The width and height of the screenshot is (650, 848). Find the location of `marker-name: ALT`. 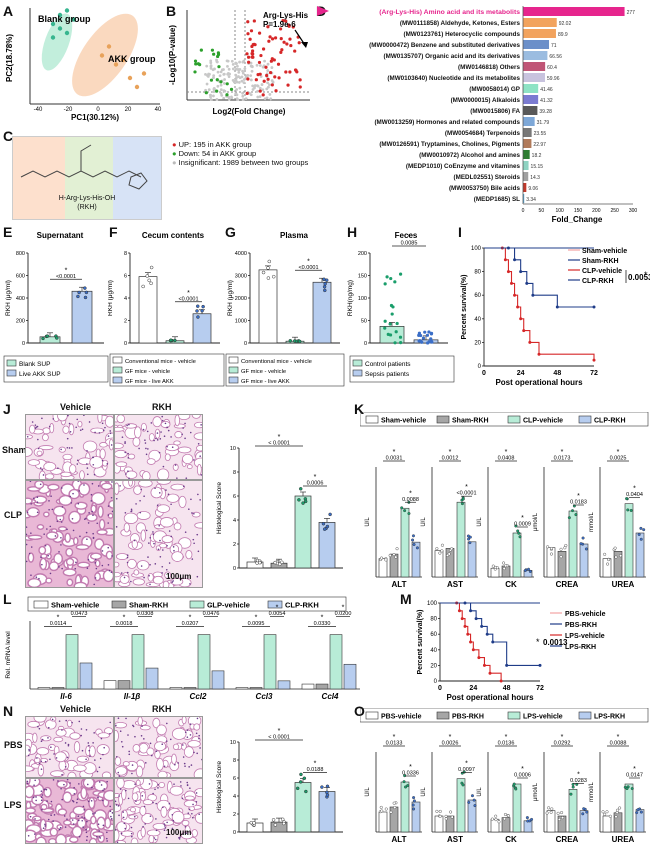

marker-name: ALT is located at coordinates (399, 839).